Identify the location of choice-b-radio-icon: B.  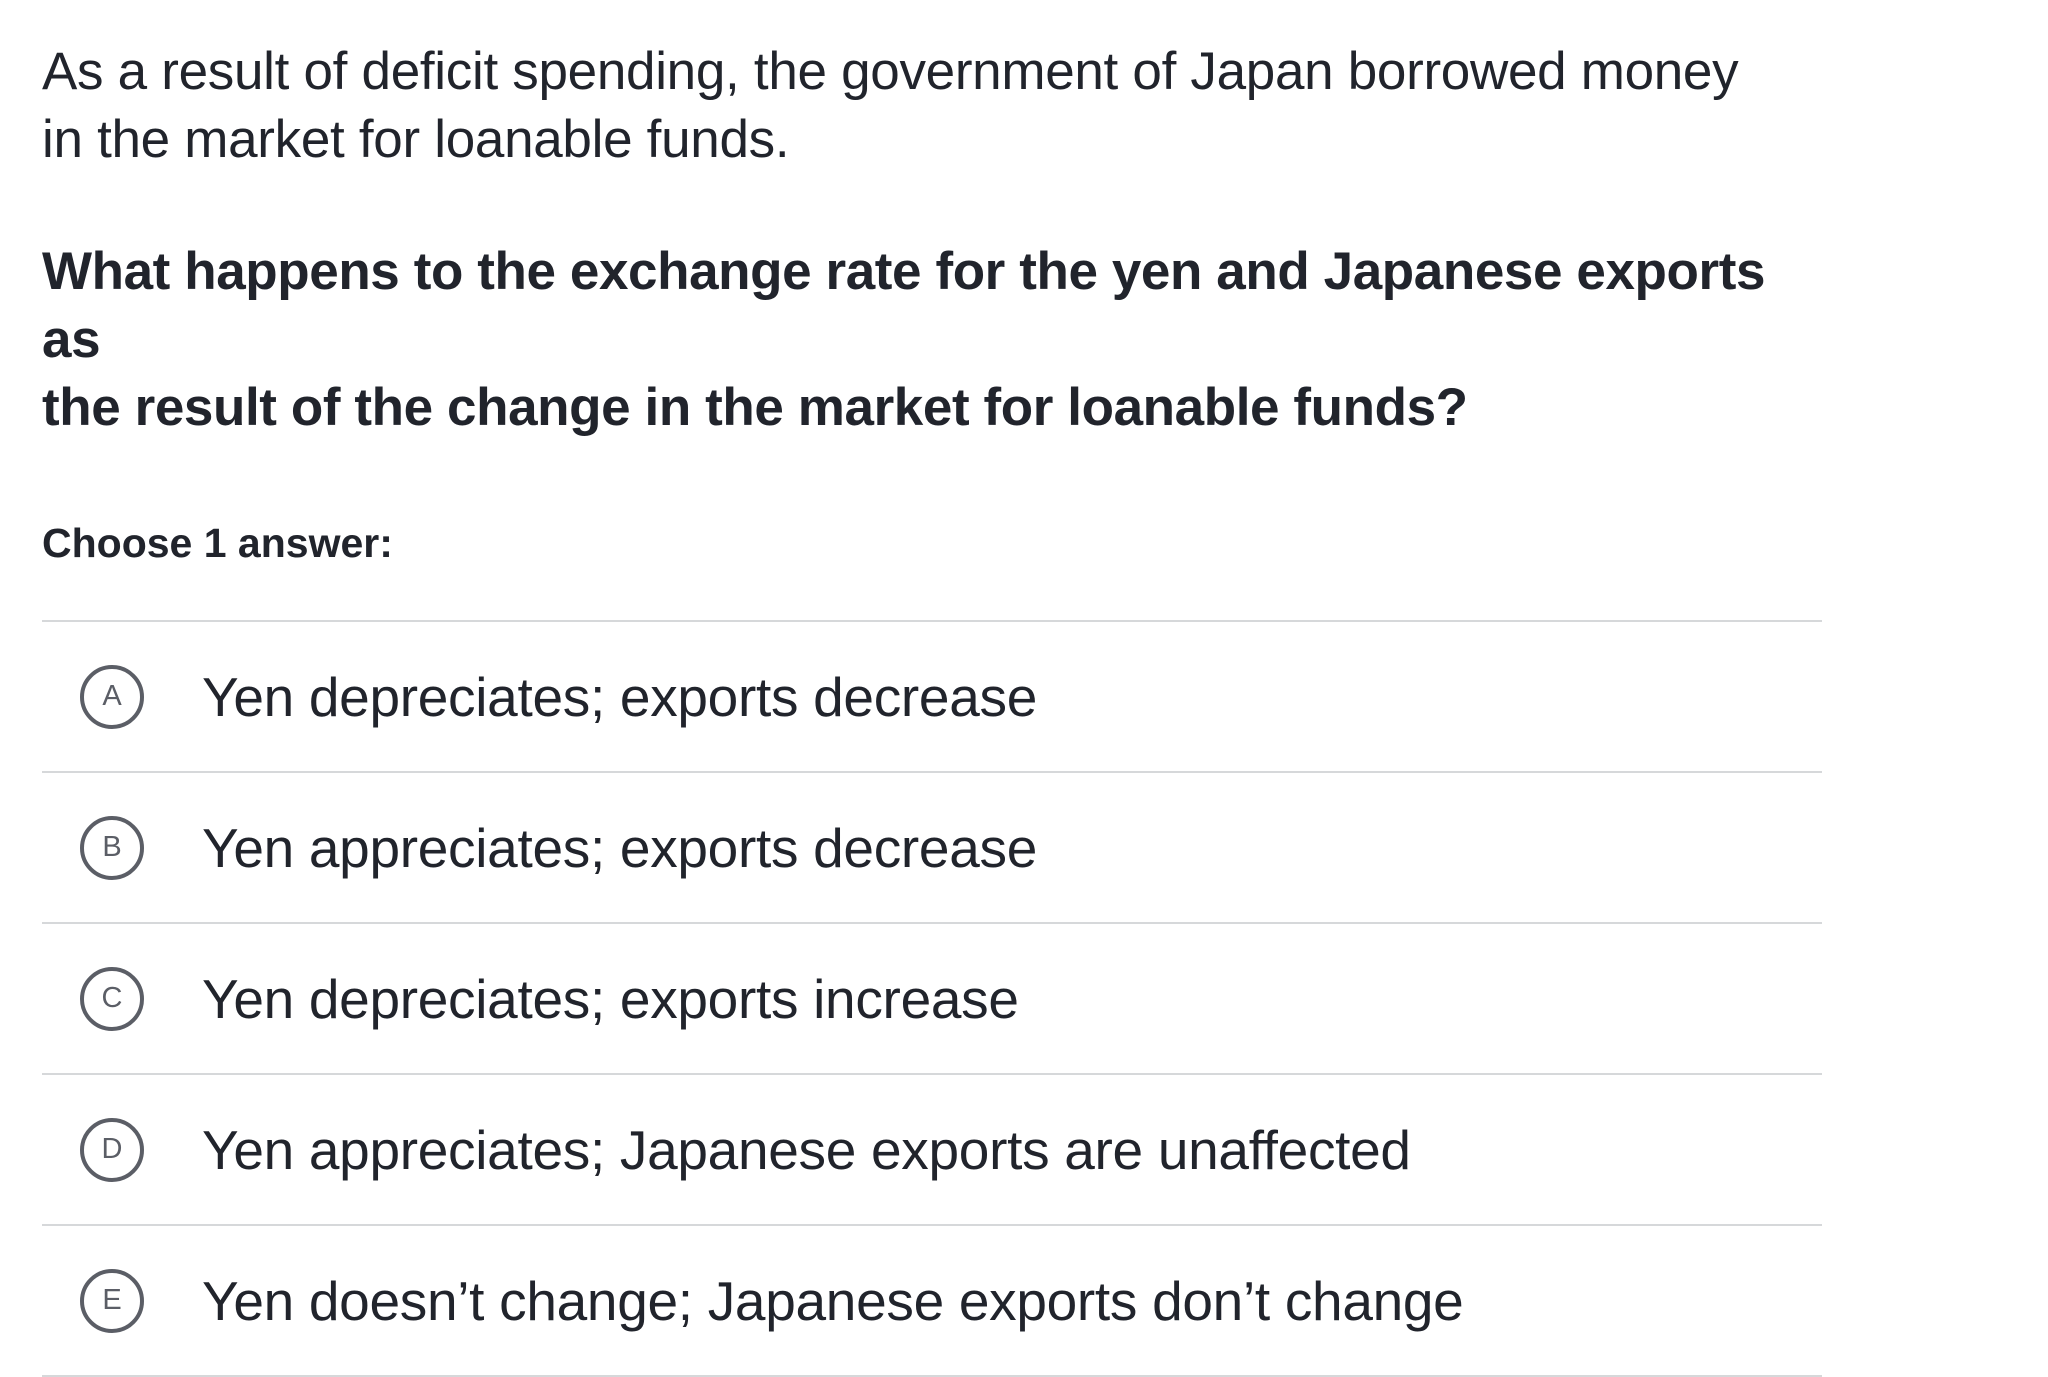
(112, 847).